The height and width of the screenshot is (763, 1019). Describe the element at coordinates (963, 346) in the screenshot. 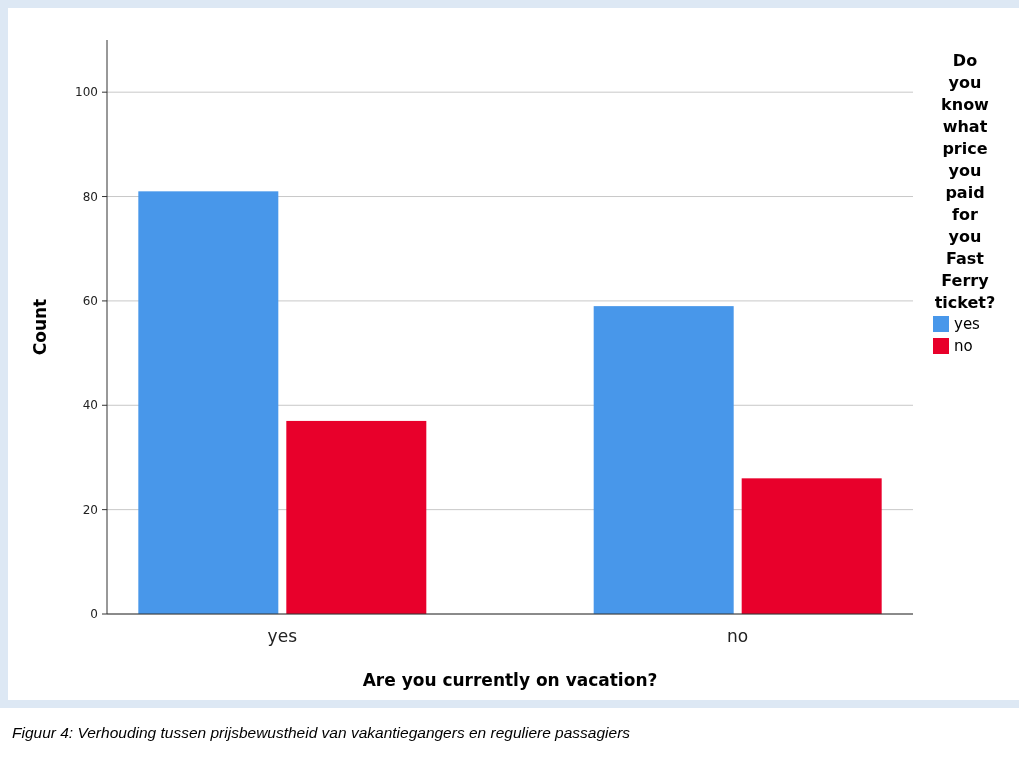

I see `legend-label: no` at that location.